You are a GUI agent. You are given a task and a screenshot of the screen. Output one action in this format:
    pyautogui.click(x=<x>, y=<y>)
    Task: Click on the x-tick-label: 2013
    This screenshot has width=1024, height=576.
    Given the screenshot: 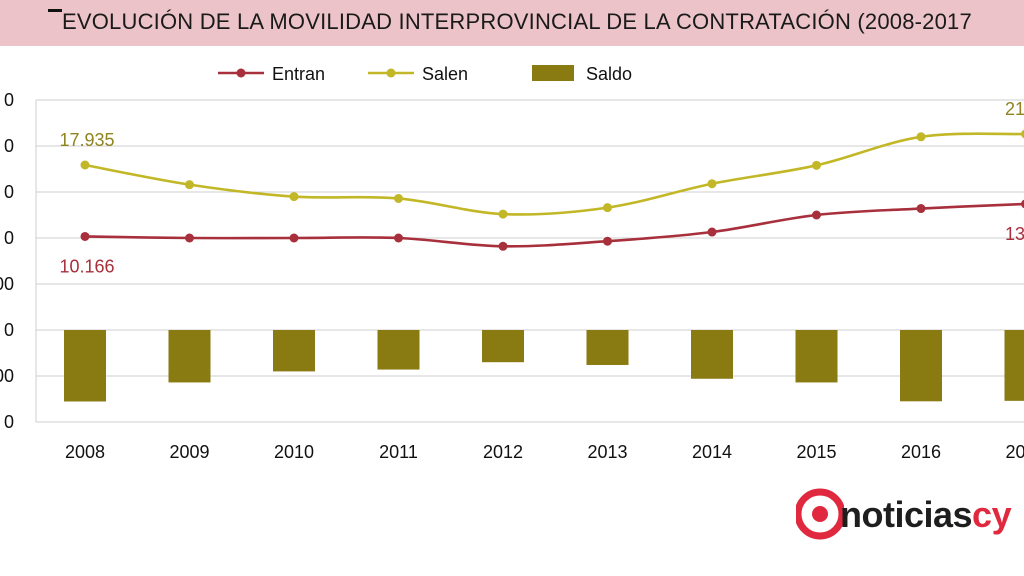 What is the action you would take?
    pyautogui.click(x=607, y=452)
    